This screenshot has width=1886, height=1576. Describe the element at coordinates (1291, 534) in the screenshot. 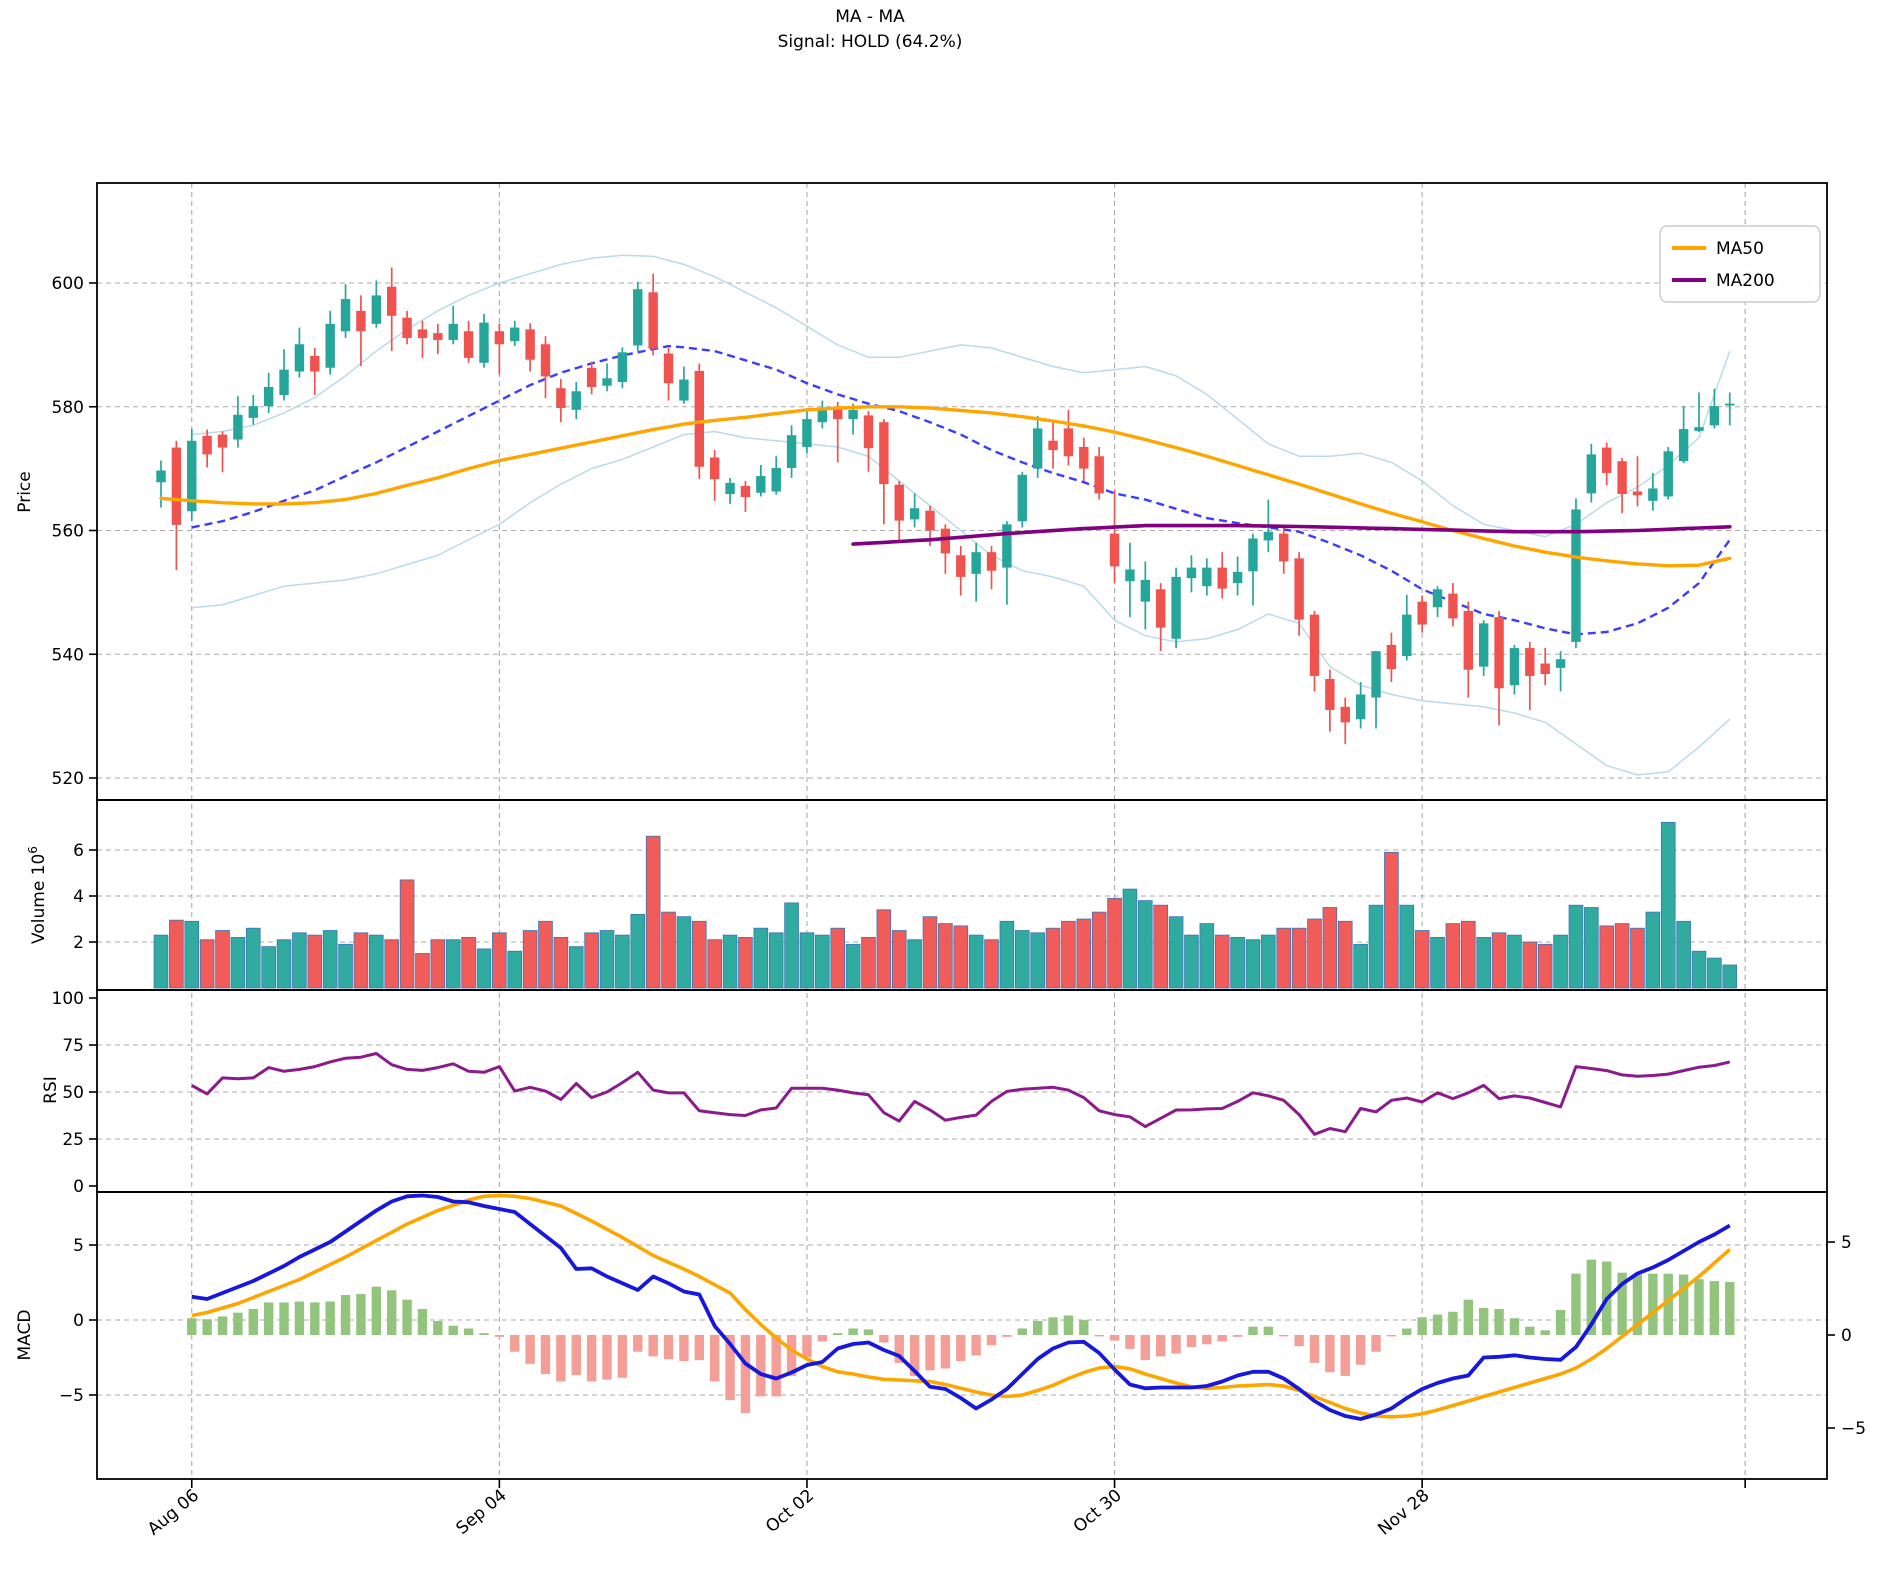

I see `ma200-line` at that location.